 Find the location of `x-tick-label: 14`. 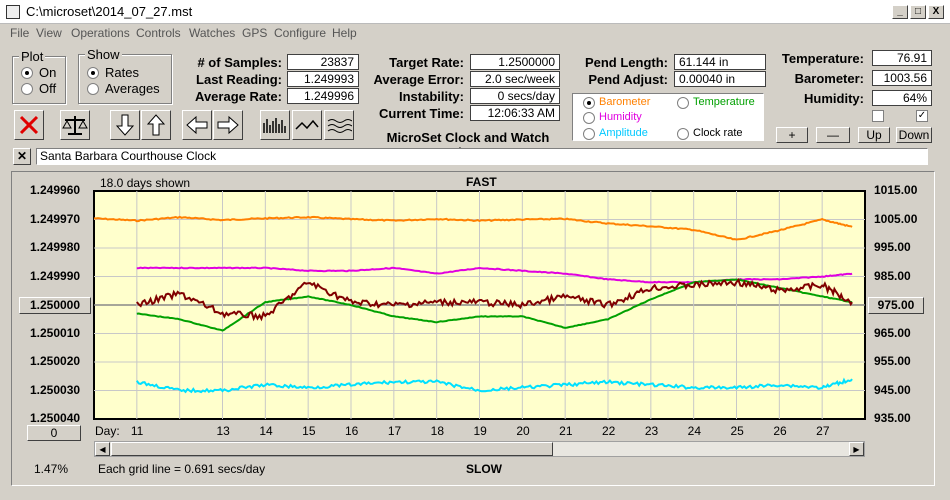

x-tick-label: 14 is located at coordinates (266, 431).